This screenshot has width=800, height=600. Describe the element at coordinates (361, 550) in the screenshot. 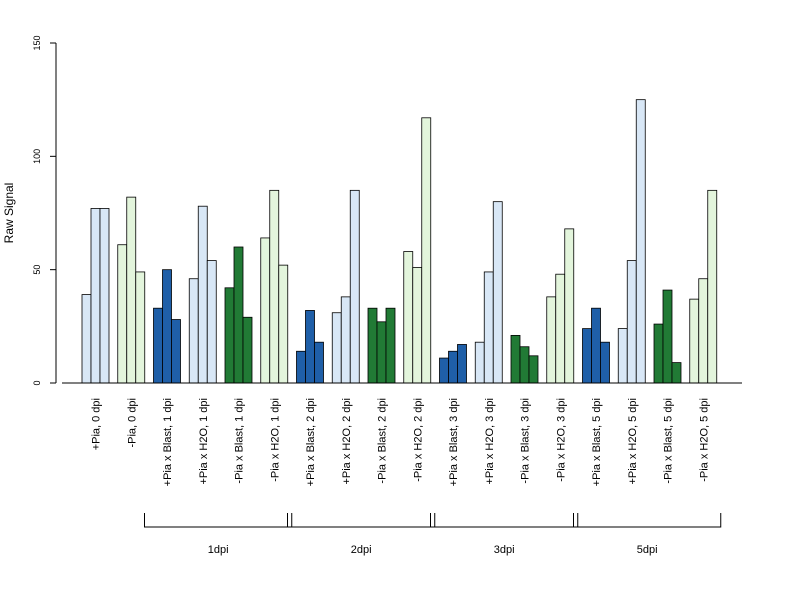

I see `group-label: 2dpi` at that location.